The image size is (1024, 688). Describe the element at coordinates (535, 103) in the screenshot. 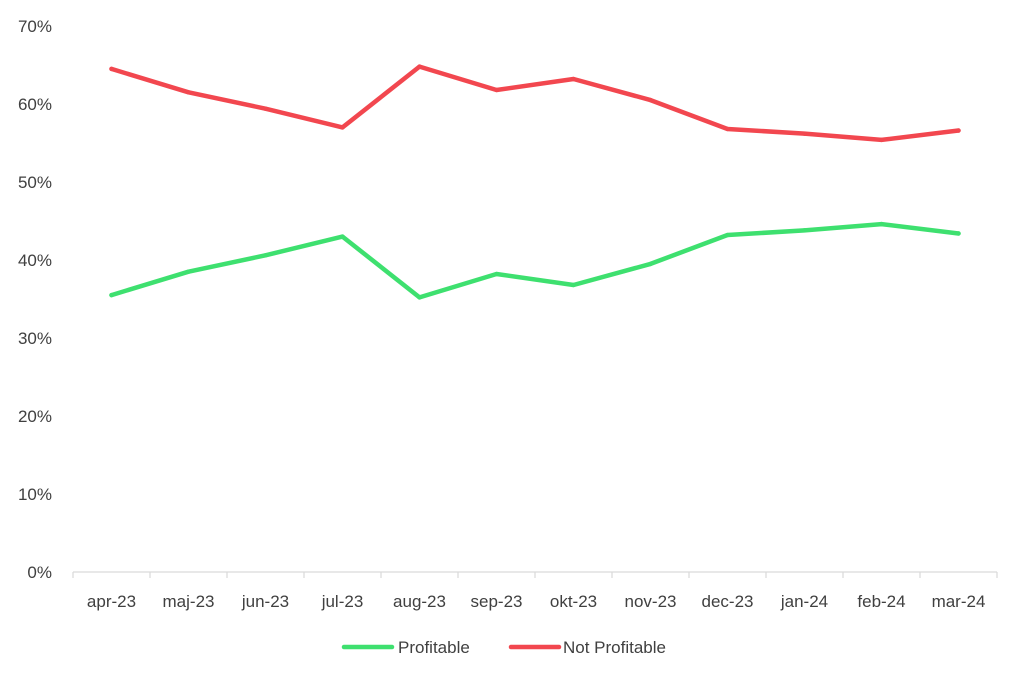

I see `series-line-not-profitable` at that location.